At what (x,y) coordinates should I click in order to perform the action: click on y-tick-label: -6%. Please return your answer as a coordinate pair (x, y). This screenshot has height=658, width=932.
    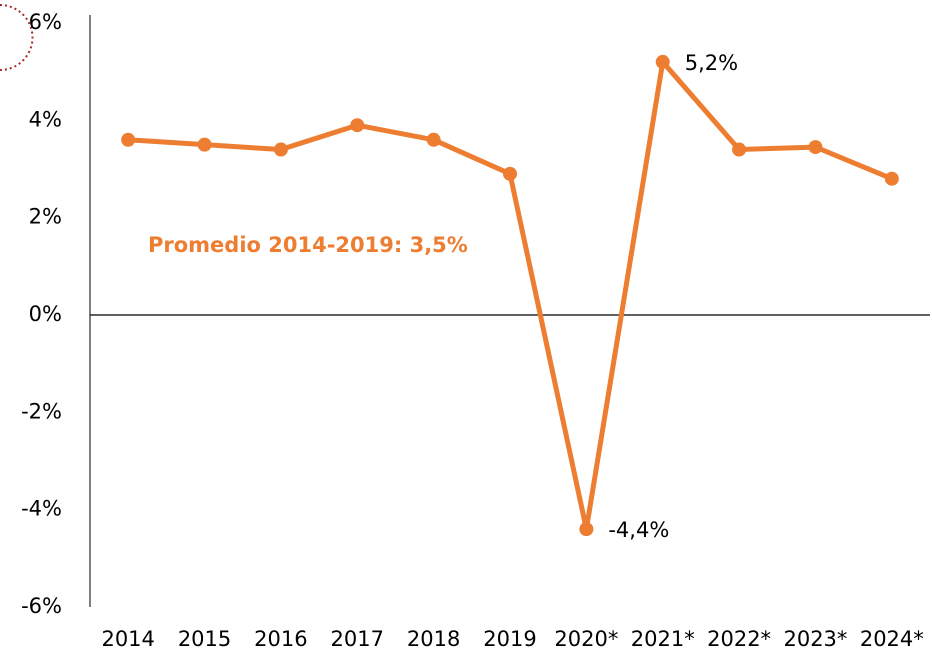
    Looking at the image, I should click on (41, 606).